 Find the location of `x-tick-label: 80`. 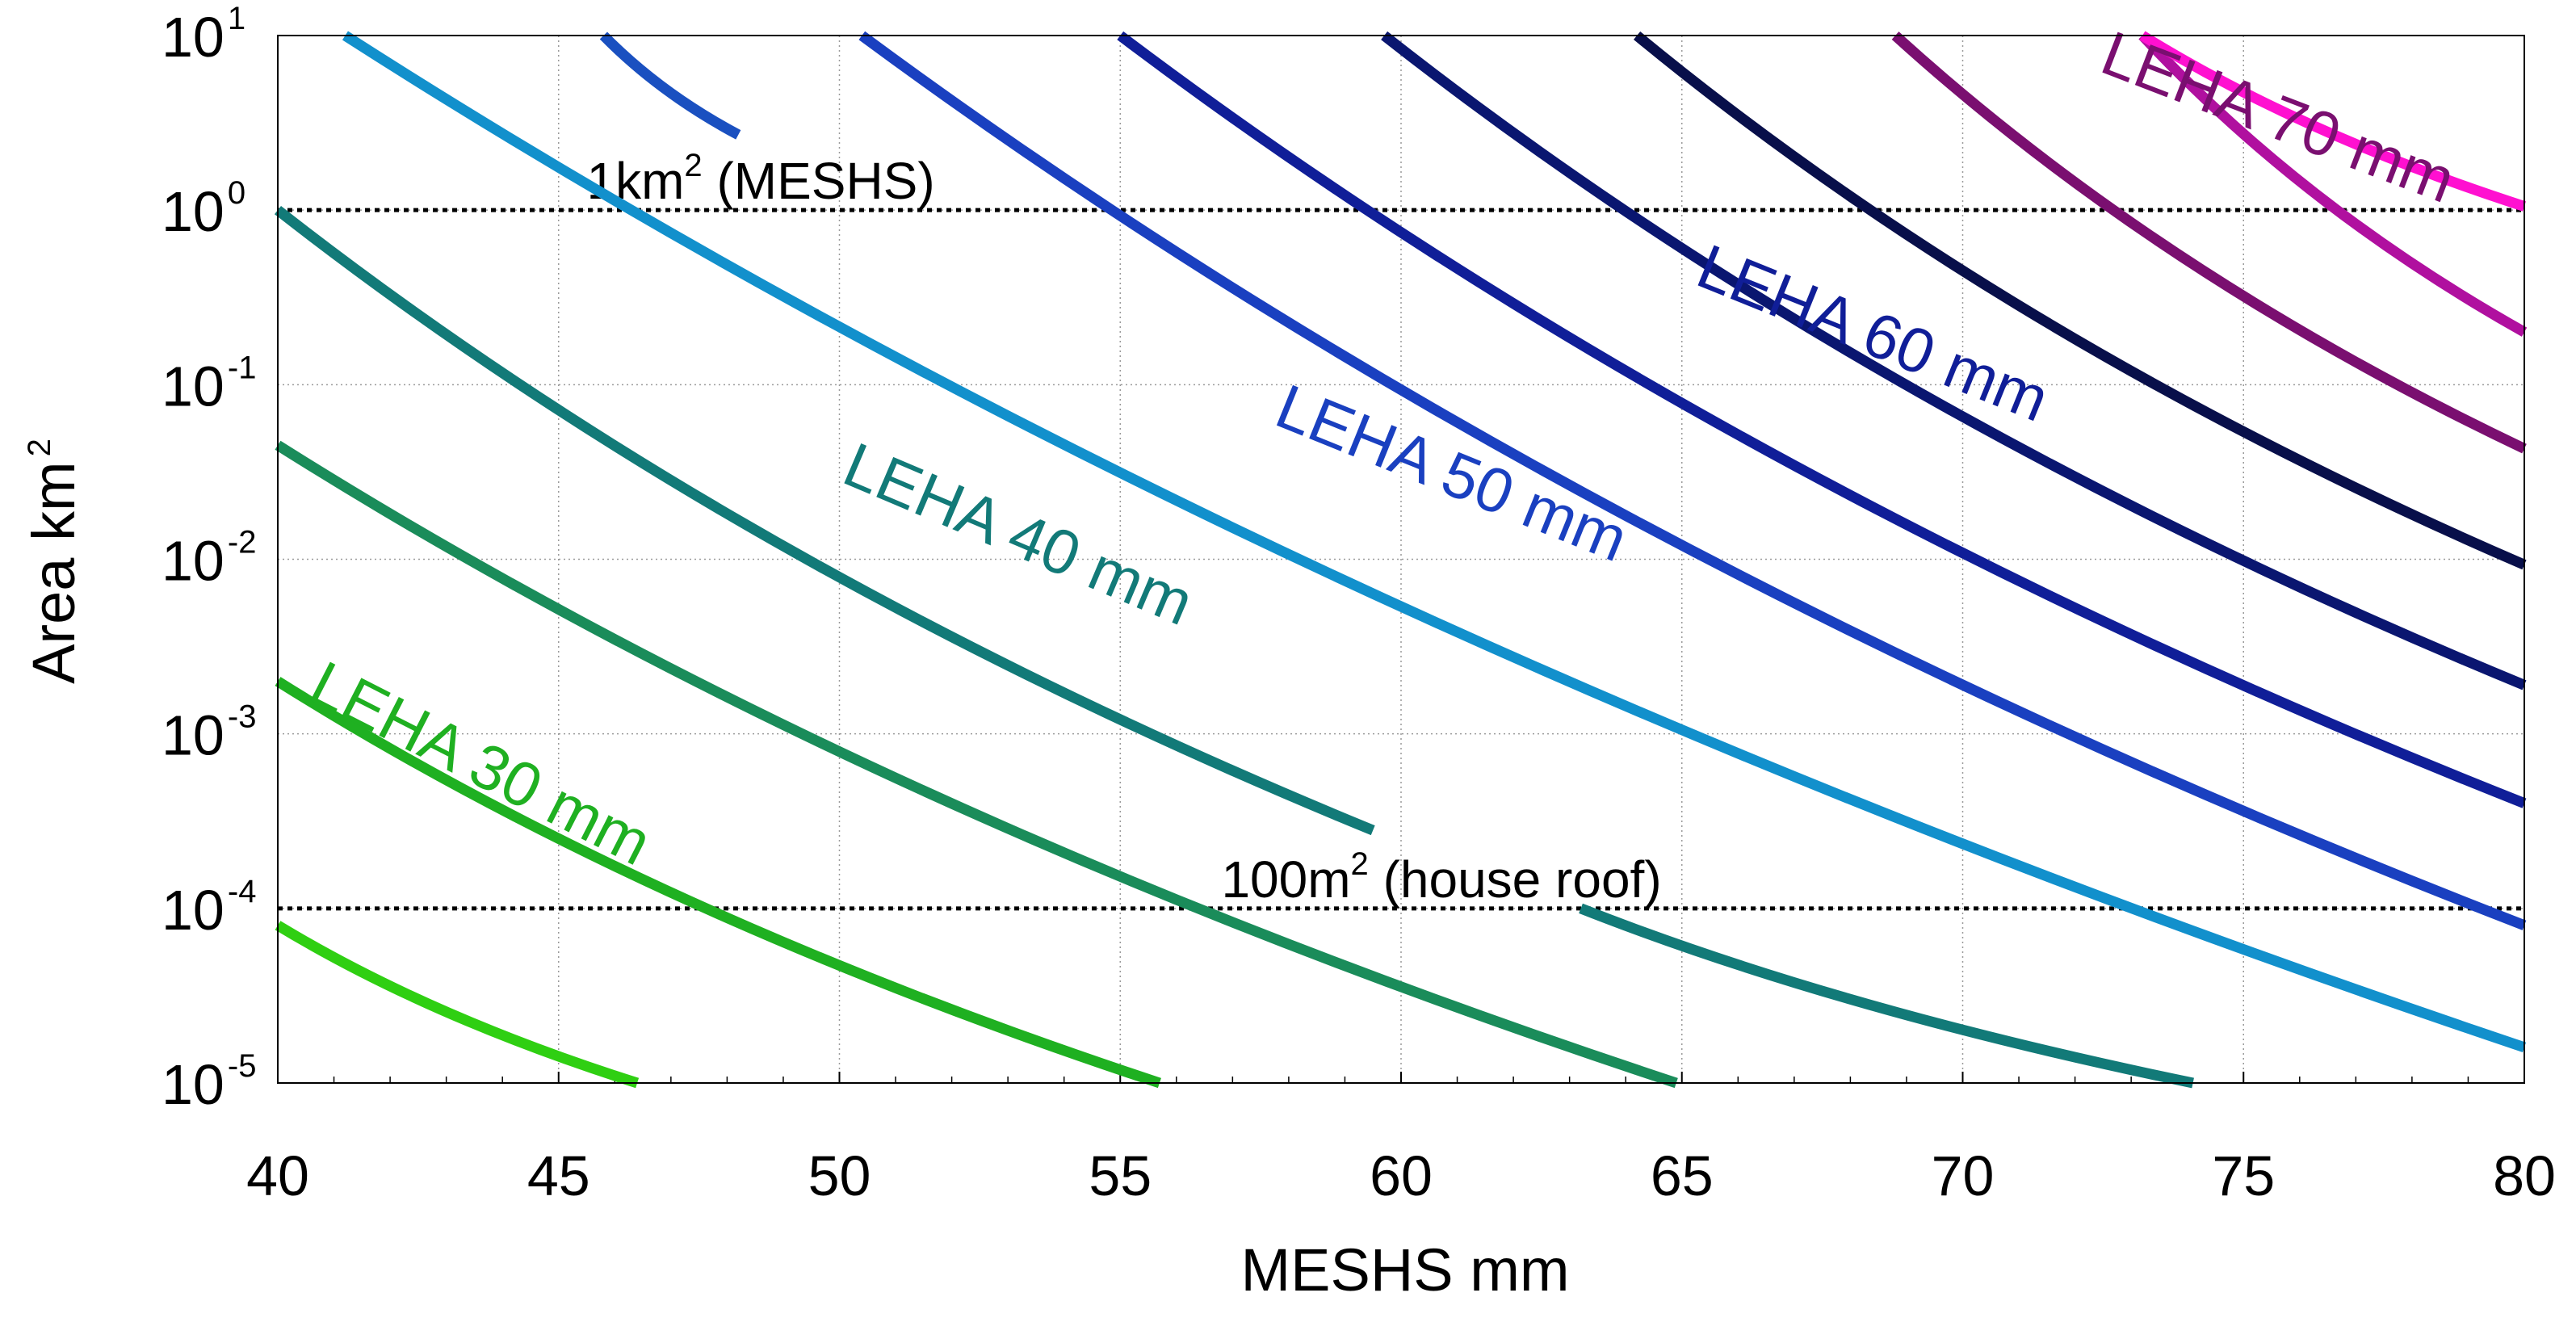

x-tick-label: 80 is located at coordinates (2524, 1175).